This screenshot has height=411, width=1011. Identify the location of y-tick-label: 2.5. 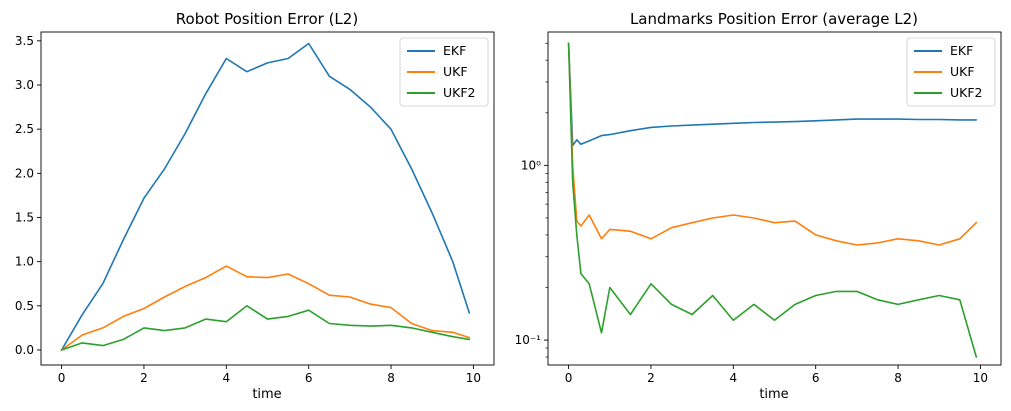
(24, 129).